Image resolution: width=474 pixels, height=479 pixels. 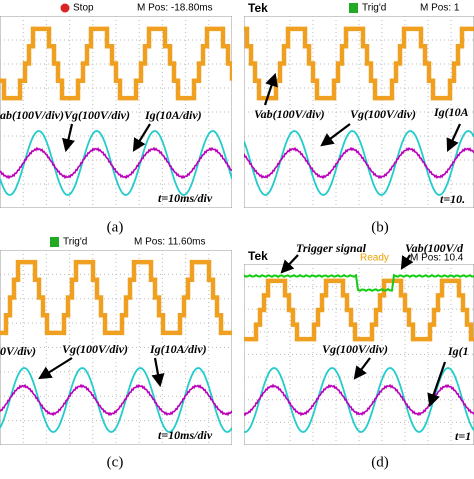 What do you see at coordinates (170, 242) in the screenshot?
I see `m-pos: M Pos: 11.60ms` at bounding box center [170, 242].